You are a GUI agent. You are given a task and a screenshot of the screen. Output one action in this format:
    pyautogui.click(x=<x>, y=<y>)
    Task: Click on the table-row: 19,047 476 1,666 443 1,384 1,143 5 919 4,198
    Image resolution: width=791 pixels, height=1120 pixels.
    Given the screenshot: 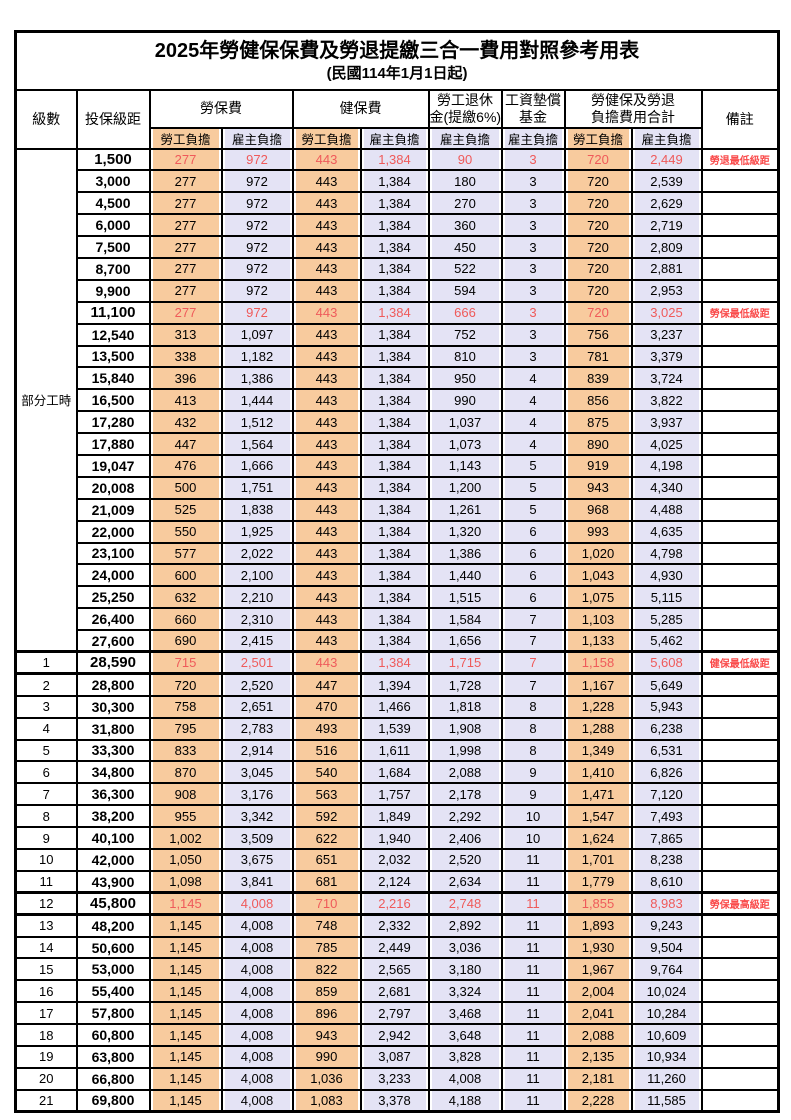 What is the action you would take?
    pyautogui.click(x=398, y=465)
    